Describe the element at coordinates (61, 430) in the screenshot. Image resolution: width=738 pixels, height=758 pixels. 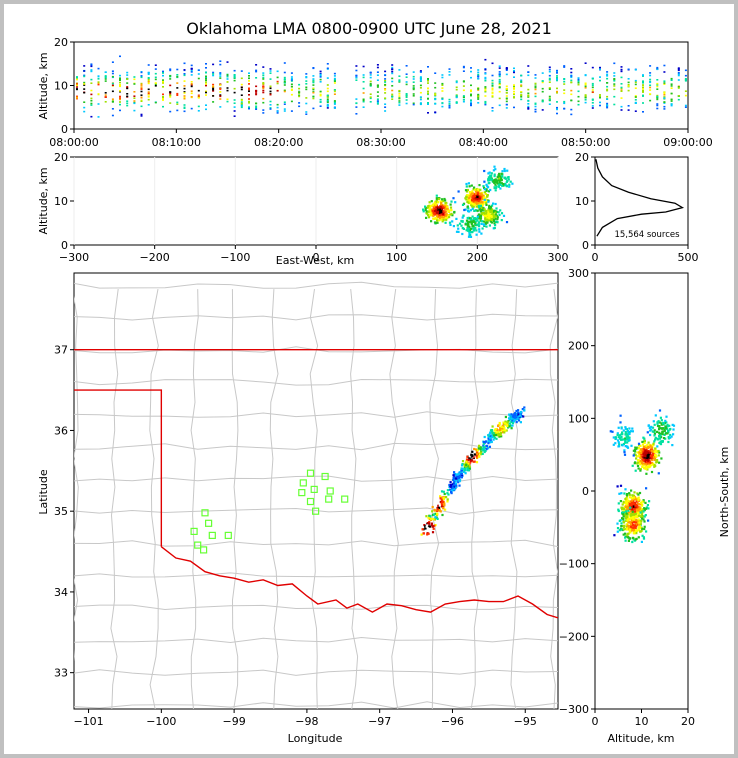
I see `lat-tick-label: 36` at that location.